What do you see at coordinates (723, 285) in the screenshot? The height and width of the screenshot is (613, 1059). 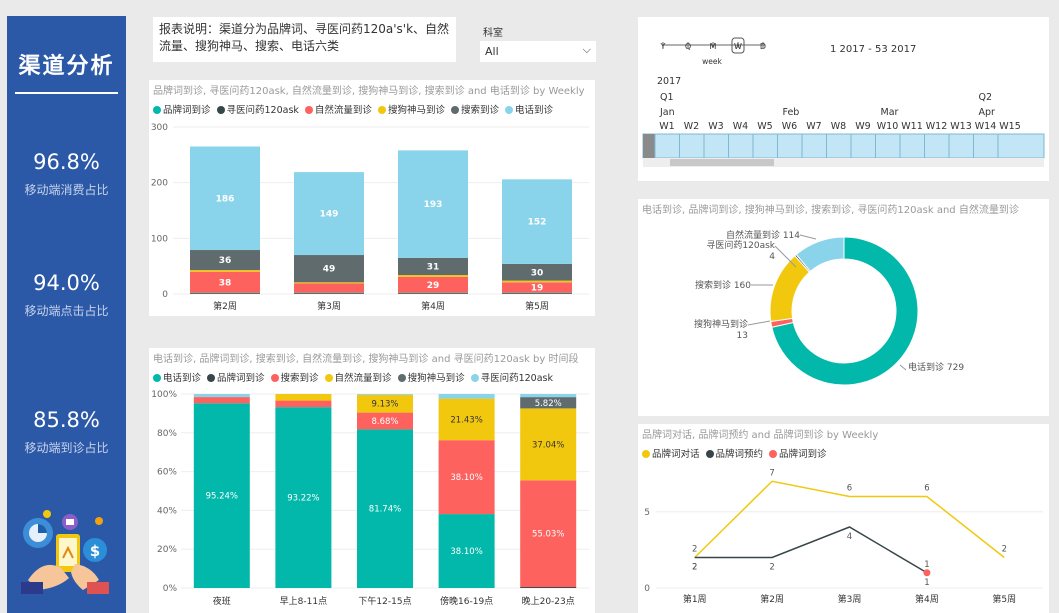 I see `donut-data-label: 搜索到诊 160` at bounding box center [723, 285].